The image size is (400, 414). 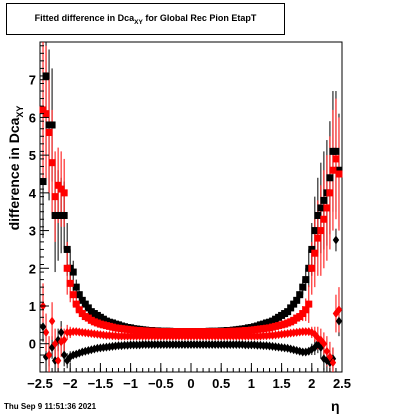 What do you see at coordinates (190, 383) in the screenshot?
I see `x-tick-label: 0` at bounding box center [190, 383].